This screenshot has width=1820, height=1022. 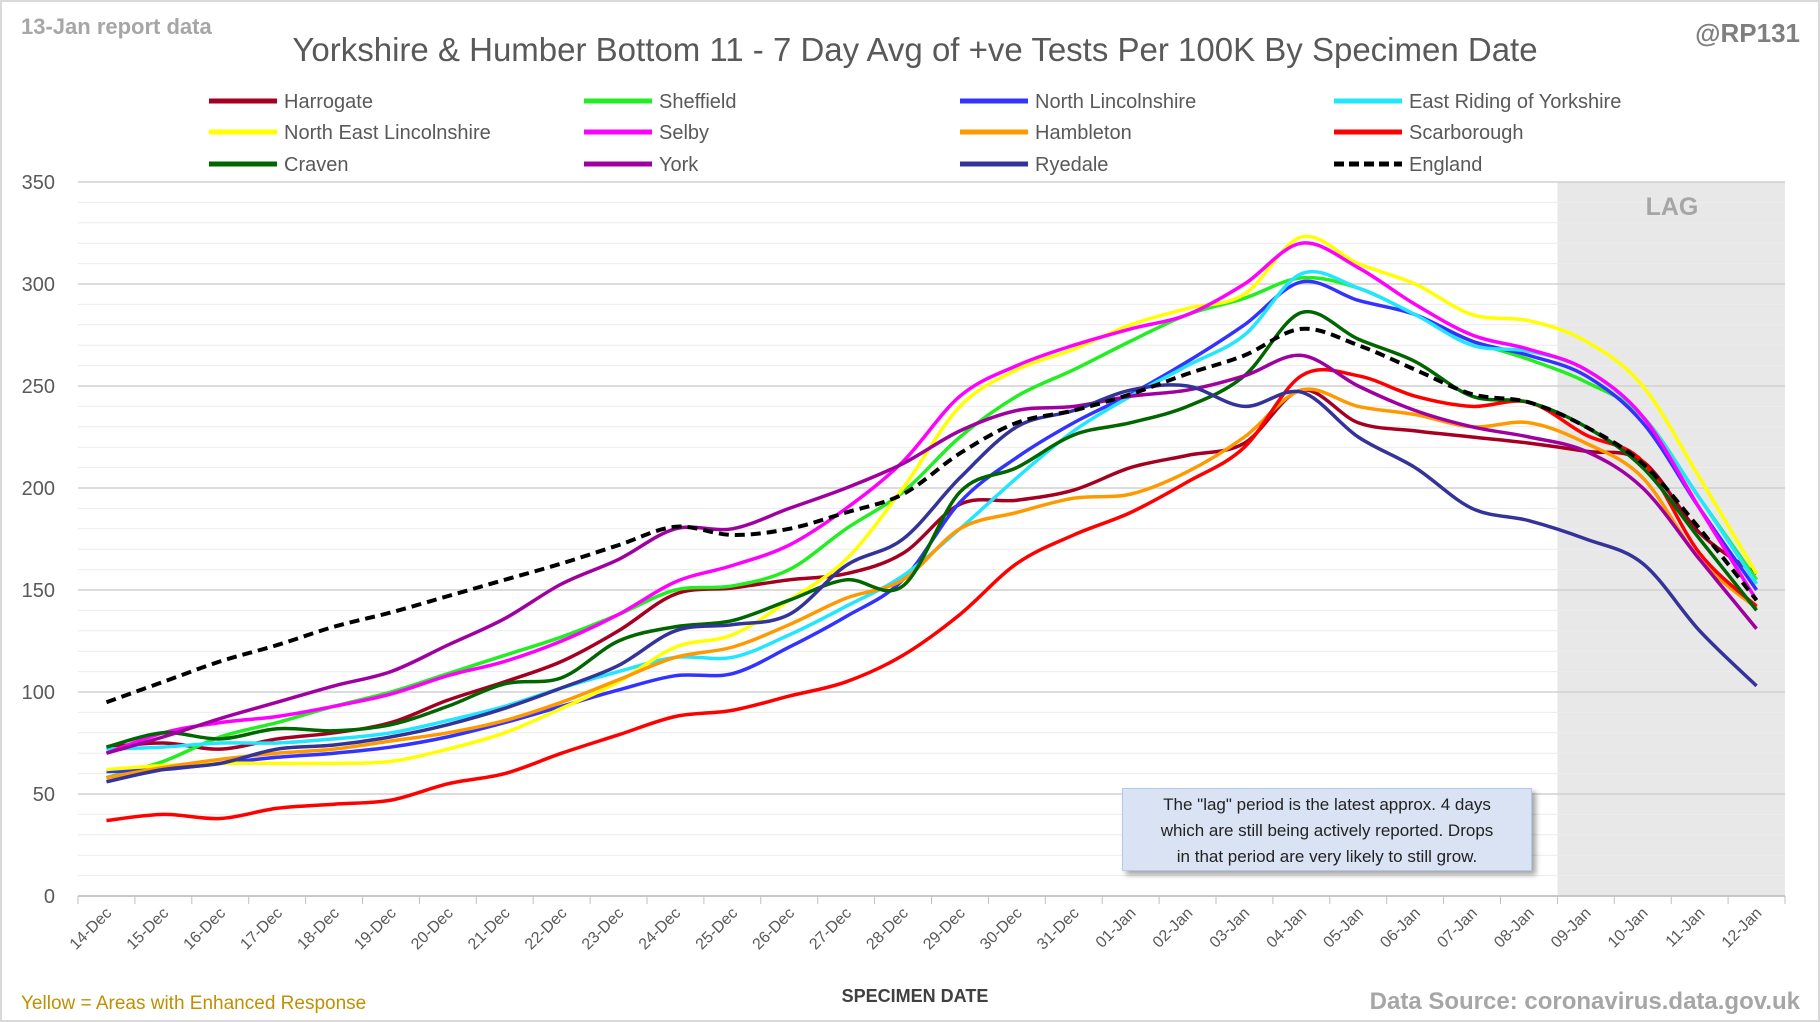 I want to click on x-tick-label: 02-Jan, so click(x=1173, y=928).